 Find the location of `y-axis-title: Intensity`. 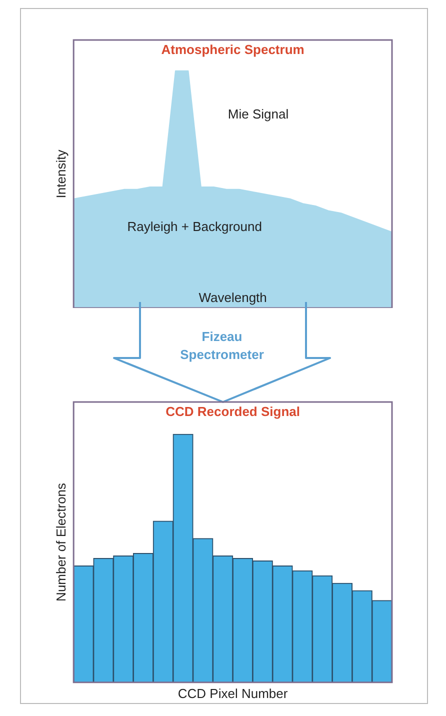

y-axis-title: Intensity is located at coordinates (60, 173).